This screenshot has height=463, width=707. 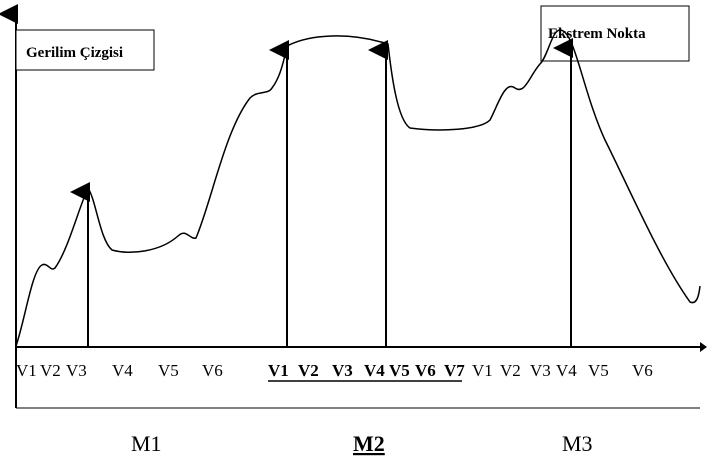 I want to click on axis-tick-labels: V1 V2 V3 V4 V5 V6 V1 V2 V3 V4 V5 V6 V7 V1 V2 V3 V4 V5 V6, so click(x=334, y=370).